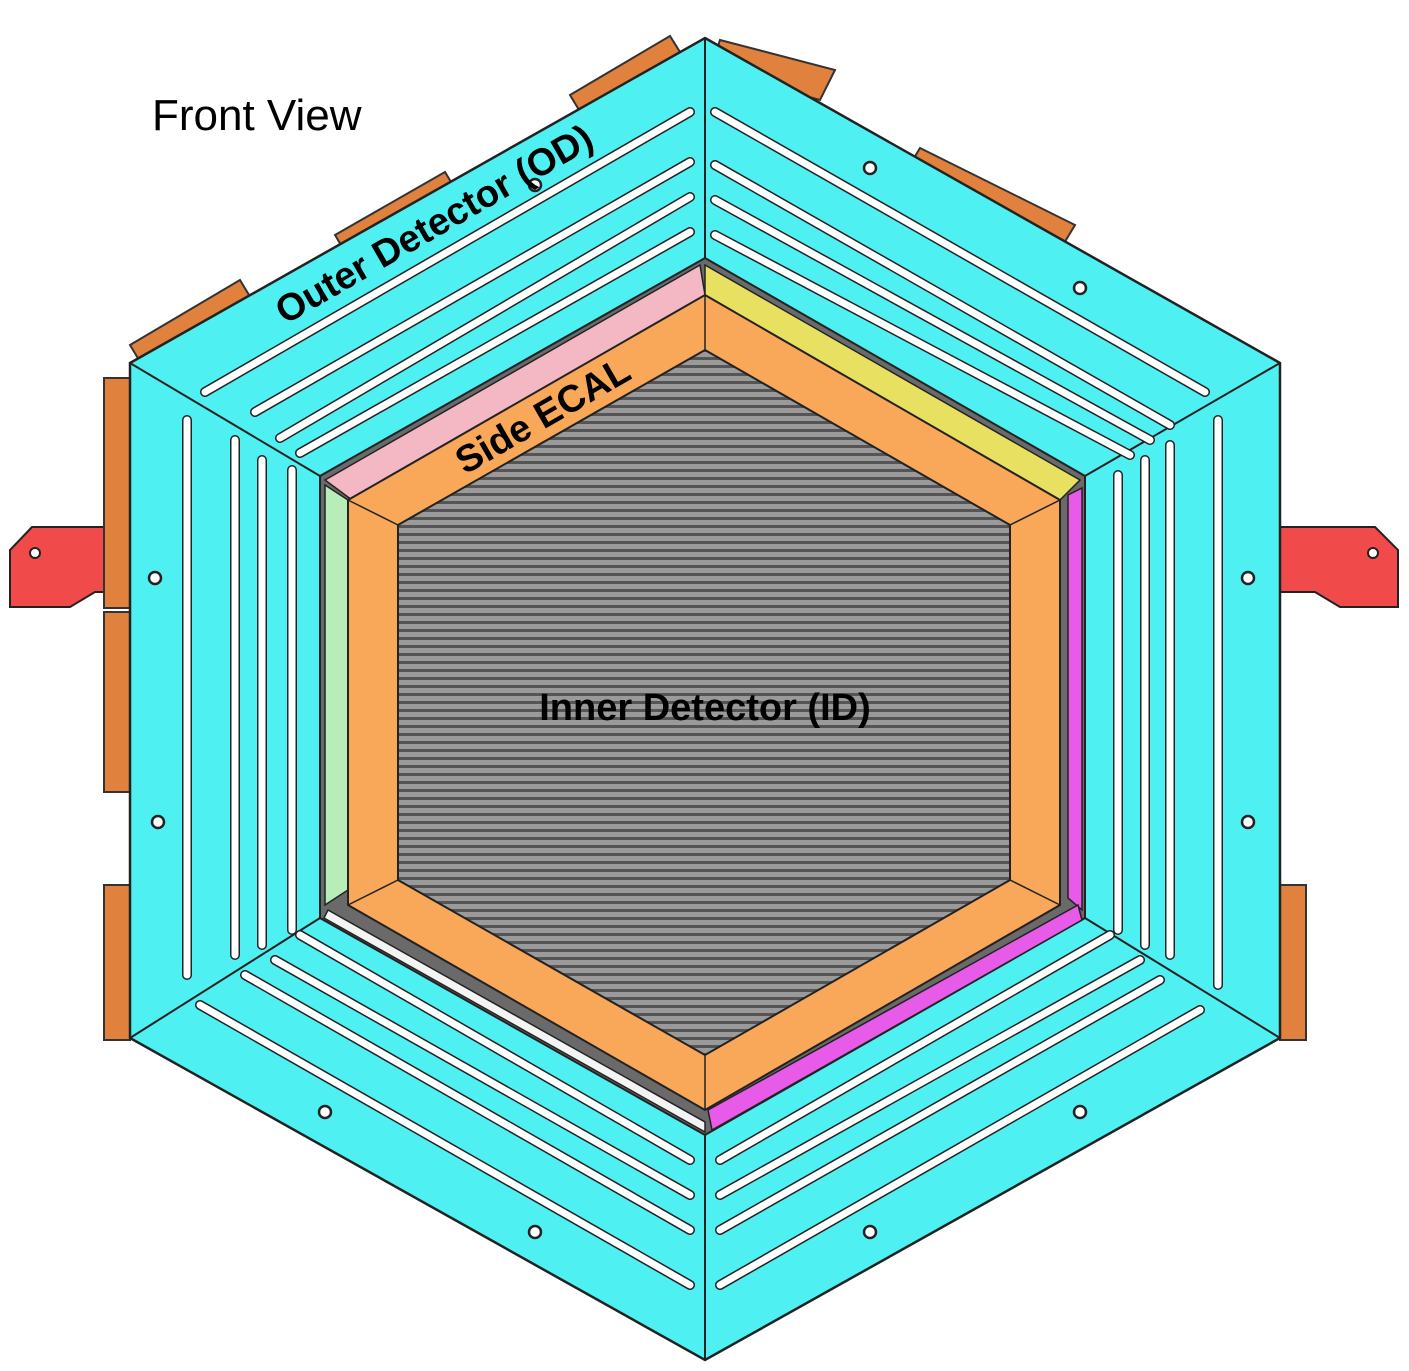 This screenshot has width=1409, height=1371. What do you see at coordinates (336, 695) in the screenshot?
I see `green-panel` at bounding box center [336, 695].